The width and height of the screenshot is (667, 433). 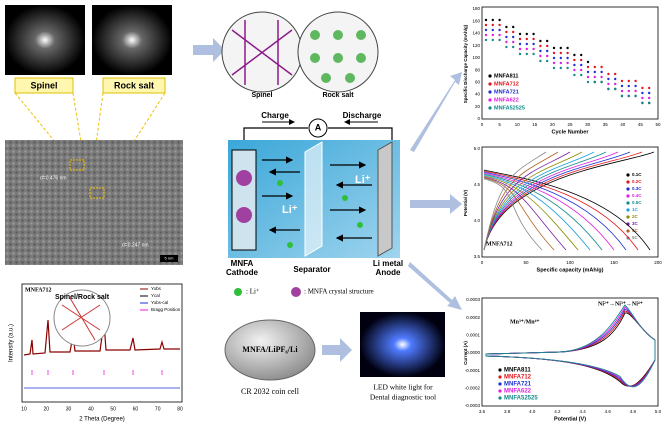 I want to click on fft-label: Rock salt, so click(x=134, y=85).